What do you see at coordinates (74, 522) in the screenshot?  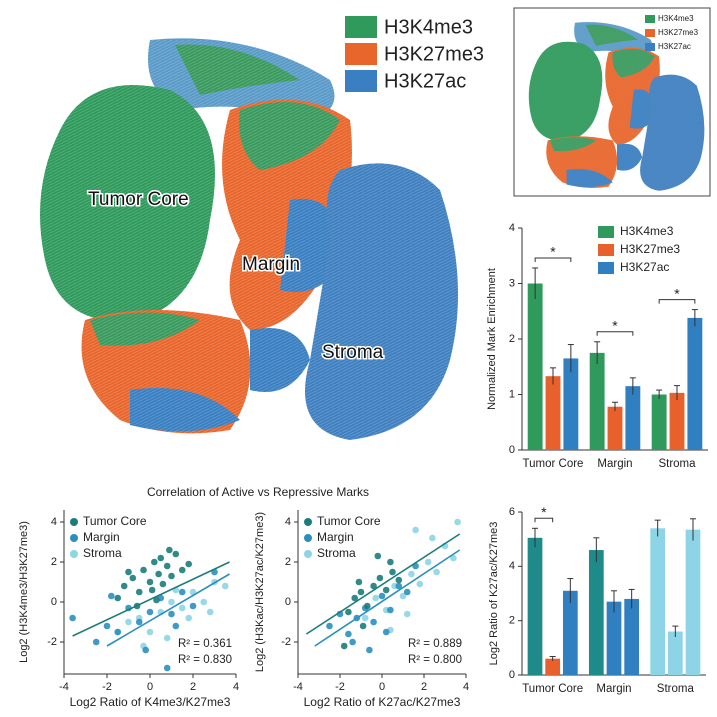 I see `legend-marker` at bounding box center [74, 522].